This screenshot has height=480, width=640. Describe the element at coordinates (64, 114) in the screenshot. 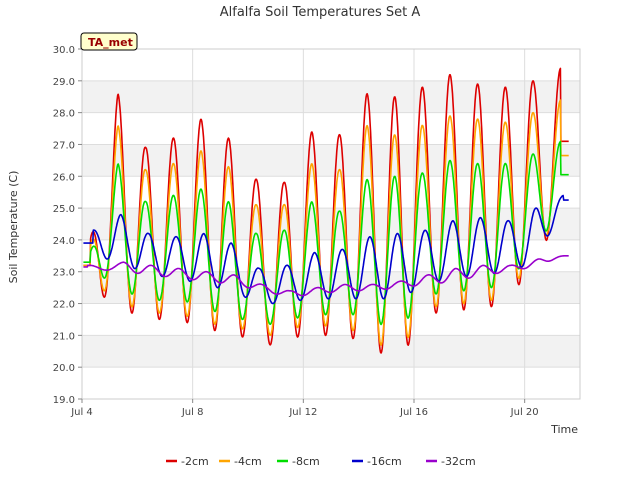

I see `y-tick-label: 28.0` at that location.